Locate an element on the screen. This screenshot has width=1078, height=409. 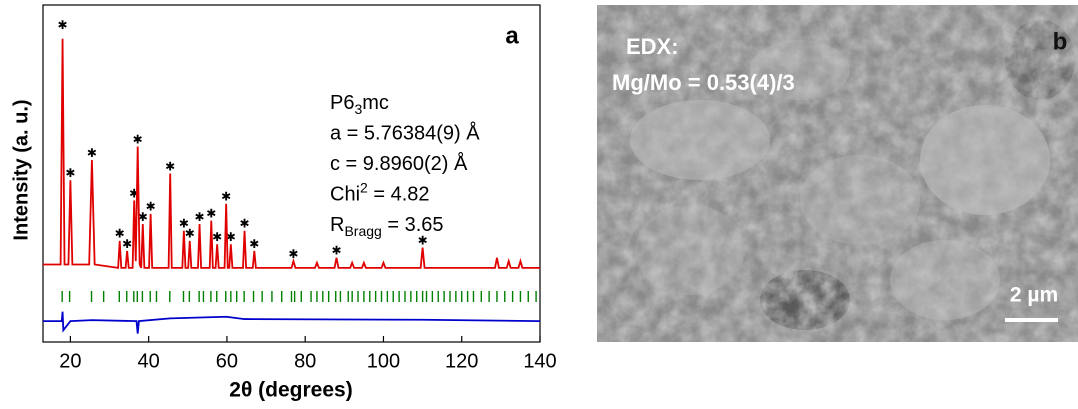
annotation-part: Chi is located at coordinates (345, 195).